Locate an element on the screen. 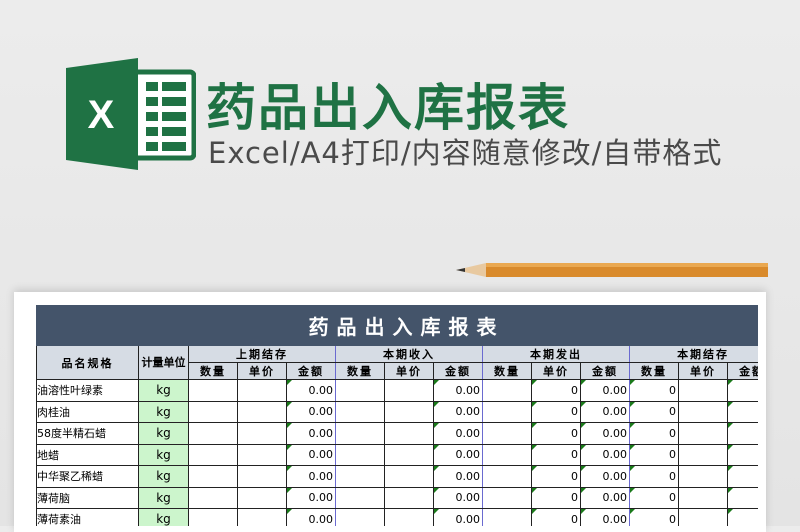 This screenshot has width=800, height=532. cell-name: 58度半精石蜡 is located at coordinates (87, 433).